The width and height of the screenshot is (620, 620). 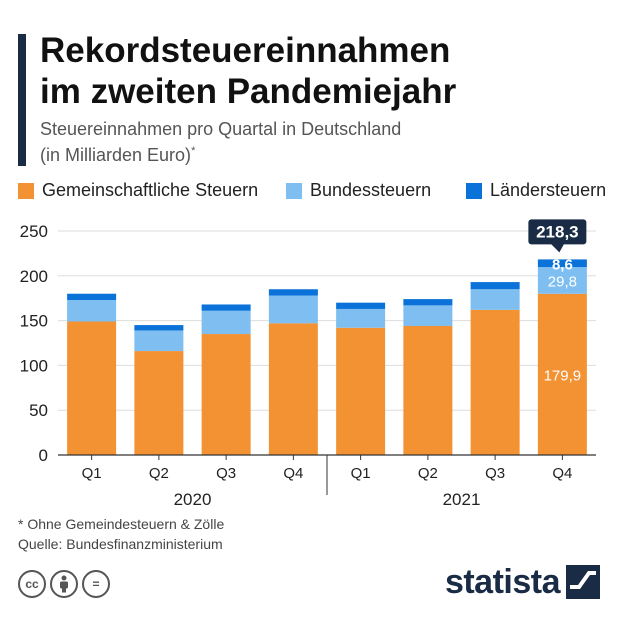 What do you see at coordinates (293, 389) in the screenshot?
I see `bar-2020-q4-gemeinschaftliche-steuern` at bounding box center [293, 389].